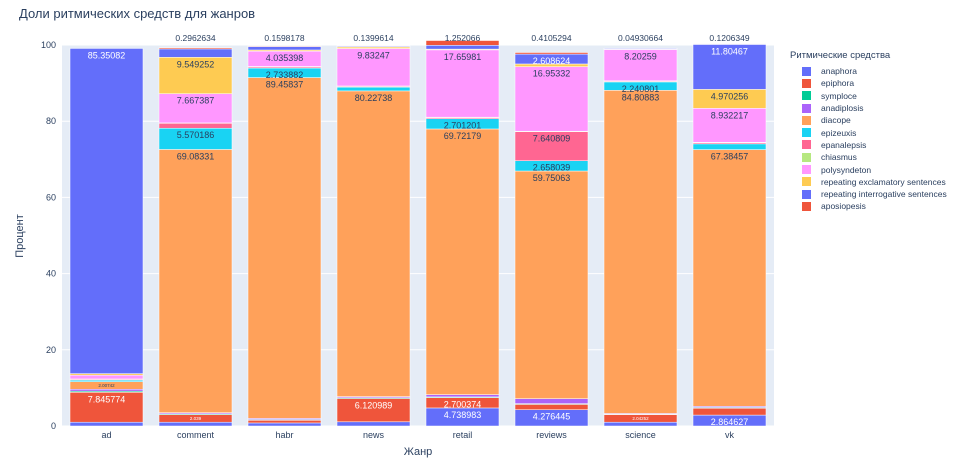 Image resolution: width=955 pixels, height=462 pixels. What do you see at coordinates (195, 38) in the screenshot?
I see `top-label: 0.2962634` at bounding box center [195, 38].